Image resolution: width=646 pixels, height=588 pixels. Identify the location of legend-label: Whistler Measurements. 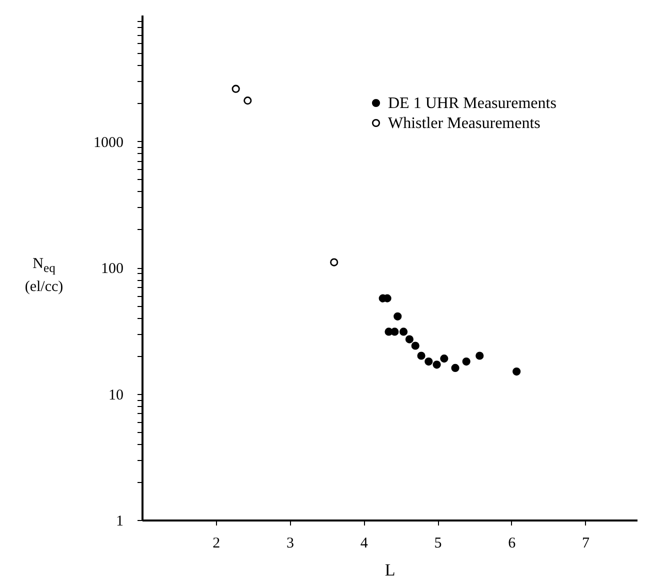
(464, 123).